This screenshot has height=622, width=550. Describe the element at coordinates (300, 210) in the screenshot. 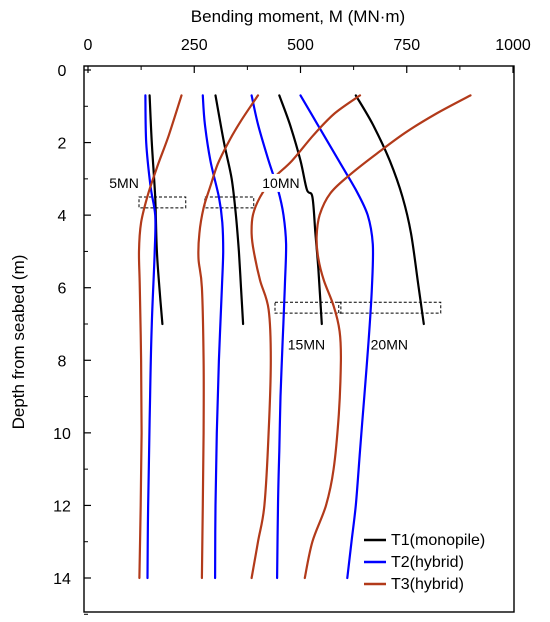

I see `series-line-t1monopile-15mn` at that location.